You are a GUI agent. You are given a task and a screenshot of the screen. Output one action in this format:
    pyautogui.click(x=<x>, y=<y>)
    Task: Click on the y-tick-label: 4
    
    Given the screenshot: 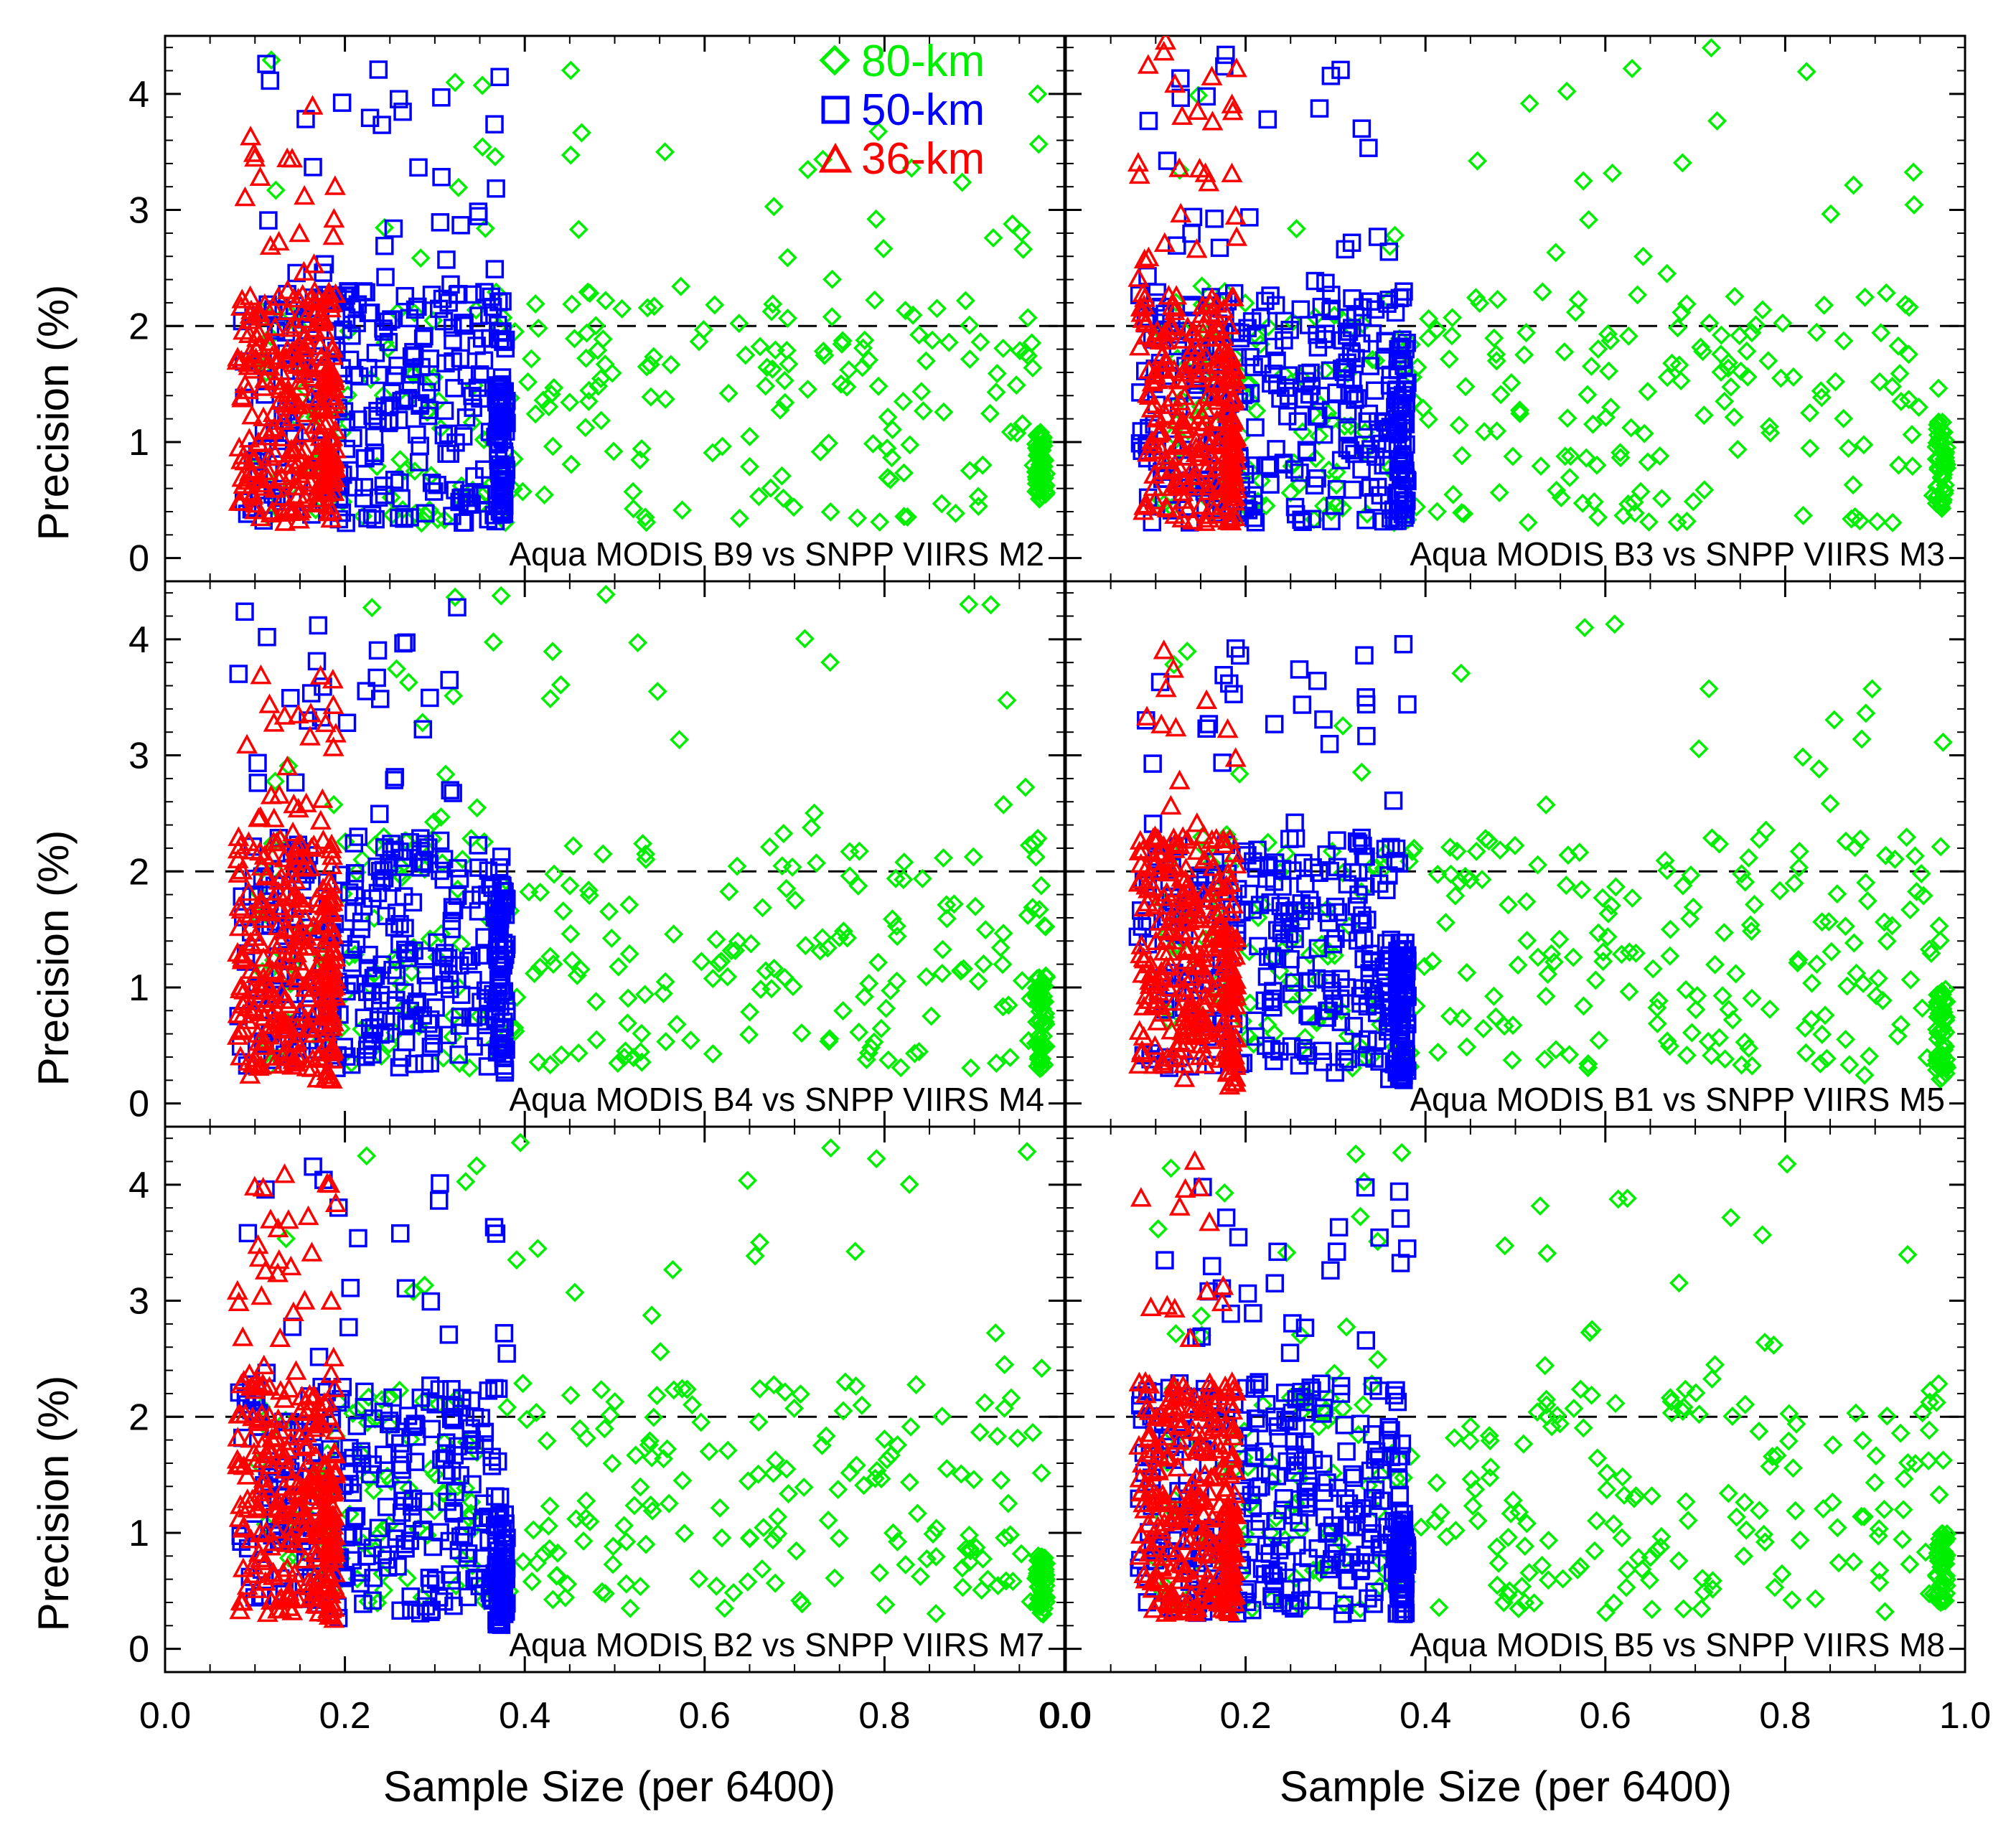 What is the action you would take?
    pyautogui.click(x=138, y=640)
    